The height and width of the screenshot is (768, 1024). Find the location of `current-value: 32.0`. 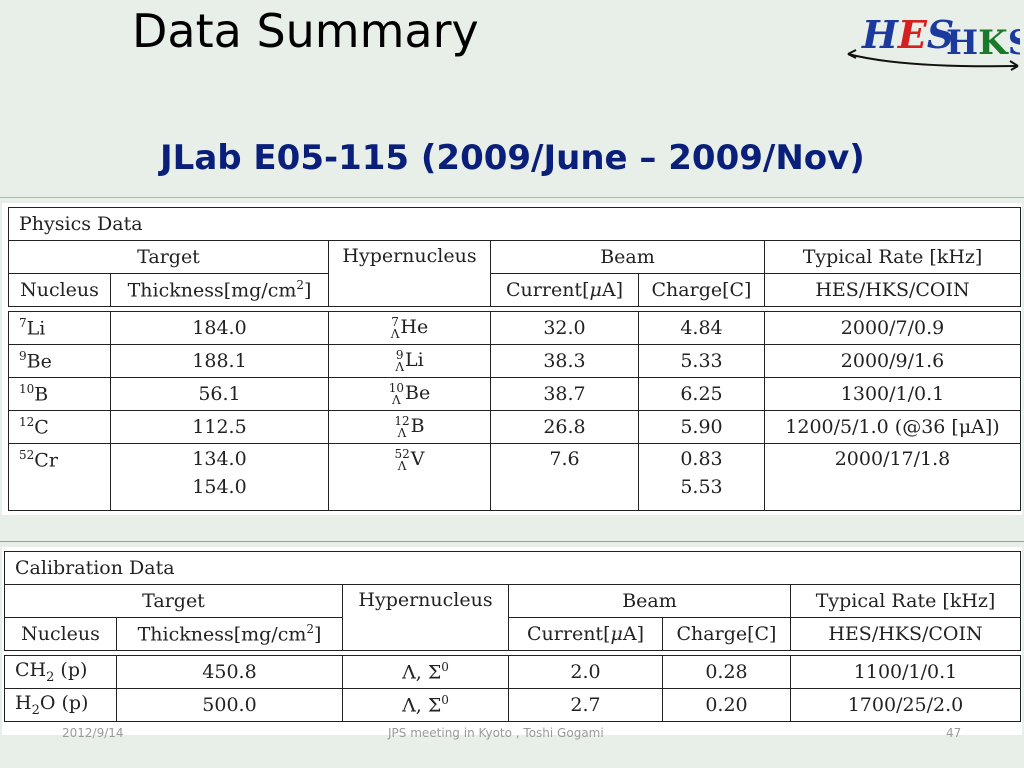

current-value: 32.0 is located at coordinates (564, 328).